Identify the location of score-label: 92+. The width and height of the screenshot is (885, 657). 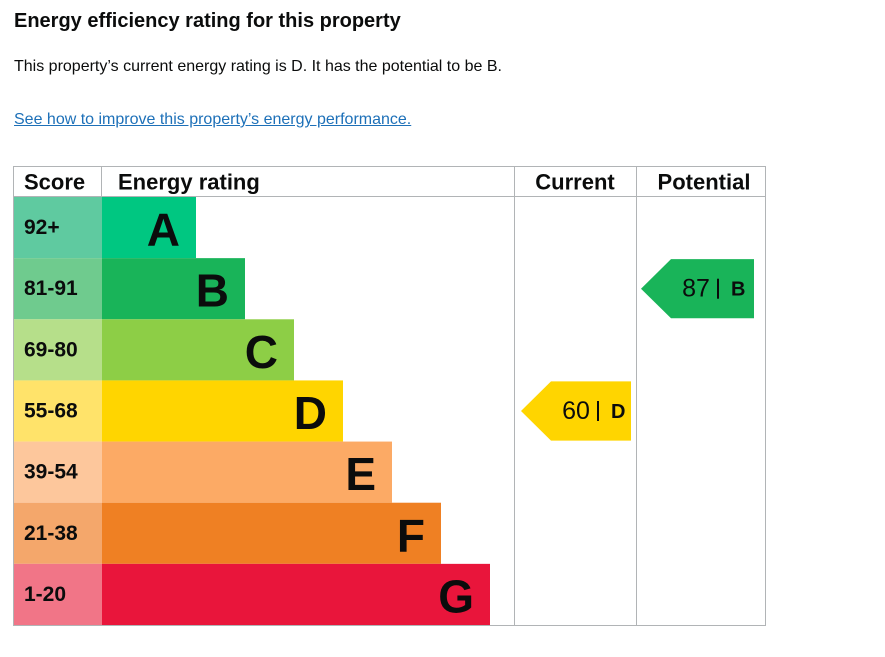
(42, 227).